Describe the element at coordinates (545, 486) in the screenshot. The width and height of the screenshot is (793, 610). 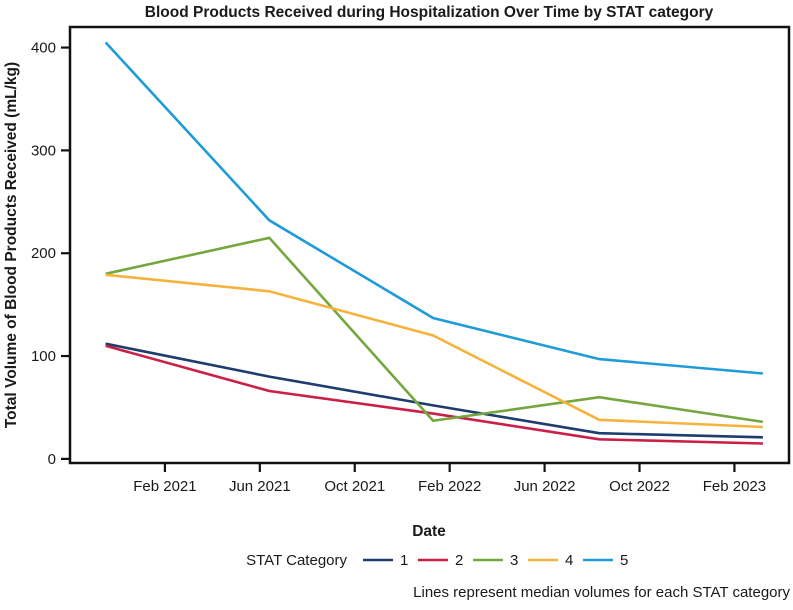
I see `x-tick-label: Jun 2022` at that location.